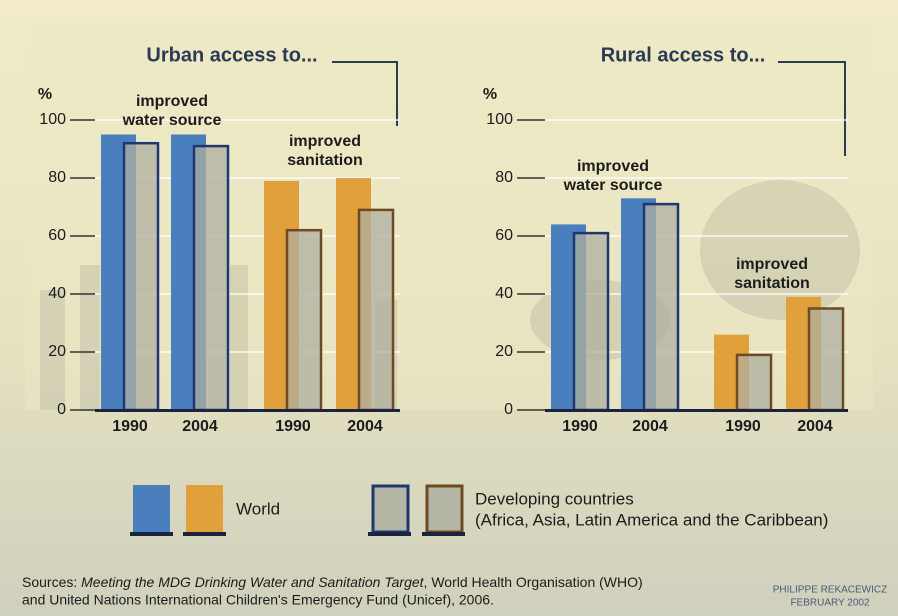  Describe the element at coordinates (554, 498) in the screenshot. I see `legend-label: Developing countries` at that location.